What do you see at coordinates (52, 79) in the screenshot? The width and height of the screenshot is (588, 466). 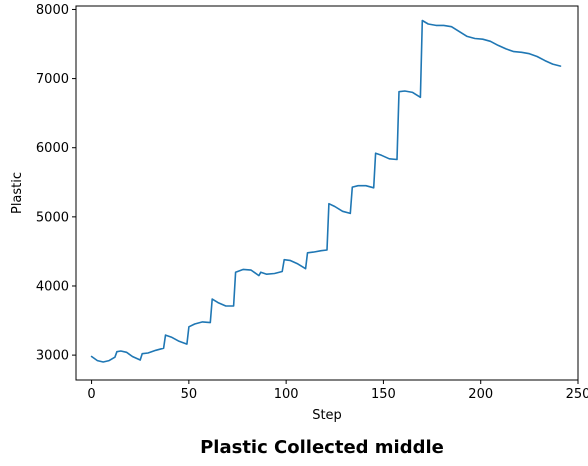 I see `y-tick-label: 7000` at bounding box center [52, 79].